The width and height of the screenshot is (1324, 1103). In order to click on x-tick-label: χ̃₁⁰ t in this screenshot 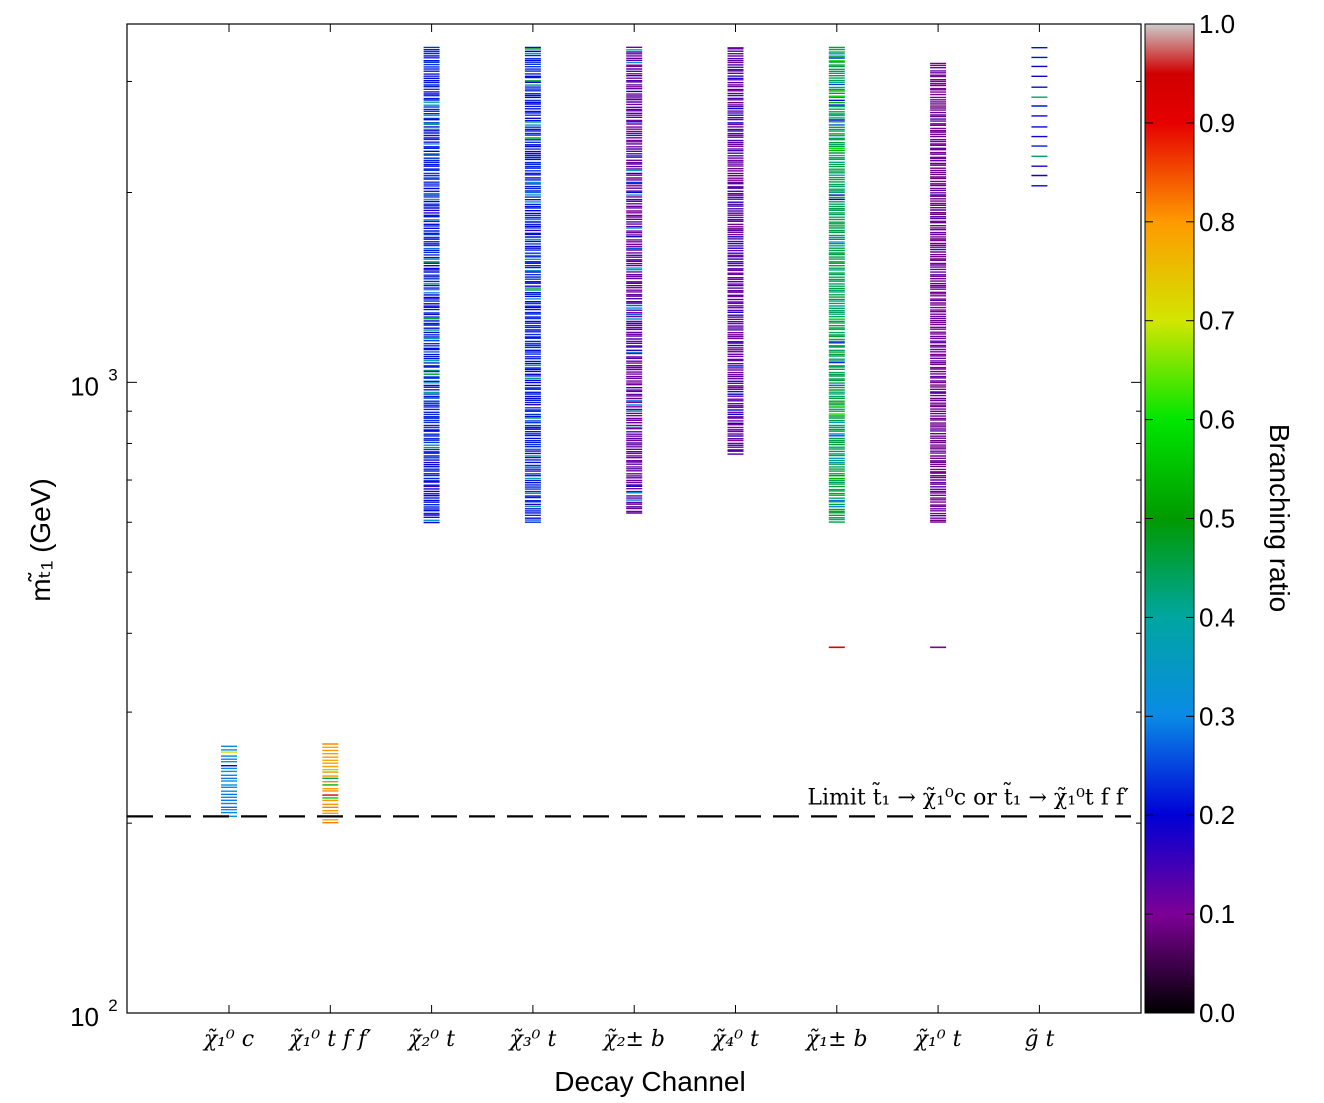, I will do `click(937, 1039)`.